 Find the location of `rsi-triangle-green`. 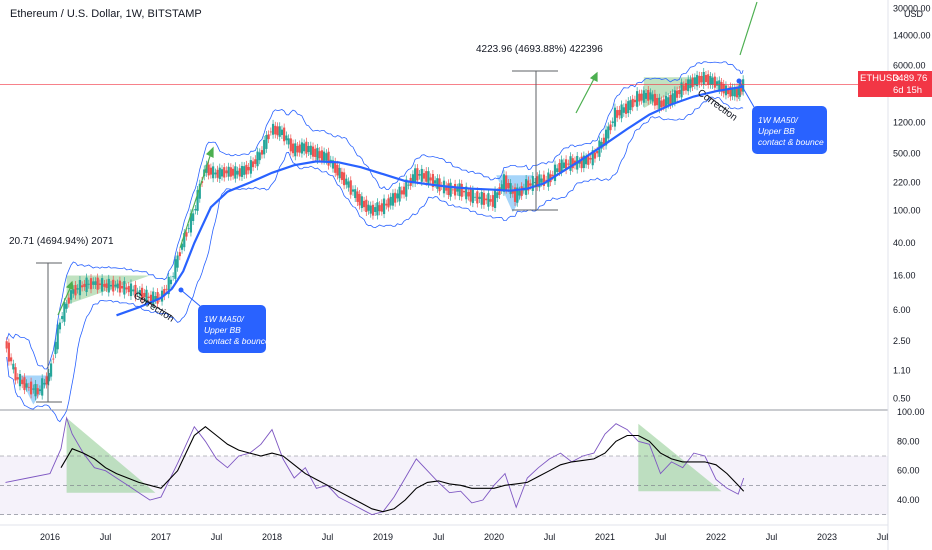

rsi-triangle-green is located at coordinates (111, 455).